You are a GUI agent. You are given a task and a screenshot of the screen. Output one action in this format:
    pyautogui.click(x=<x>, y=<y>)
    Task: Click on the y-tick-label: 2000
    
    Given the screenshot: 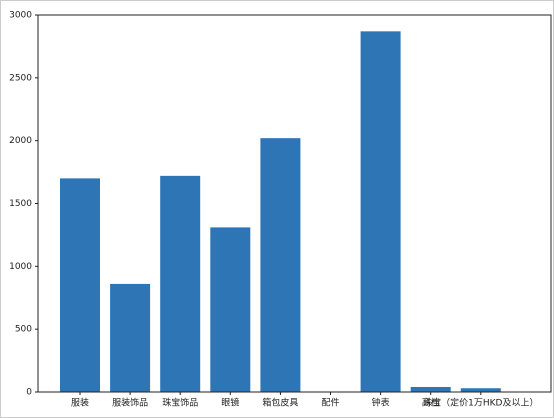 What is the action you would take?
    pyautogui.click(x=20, y=141)
    